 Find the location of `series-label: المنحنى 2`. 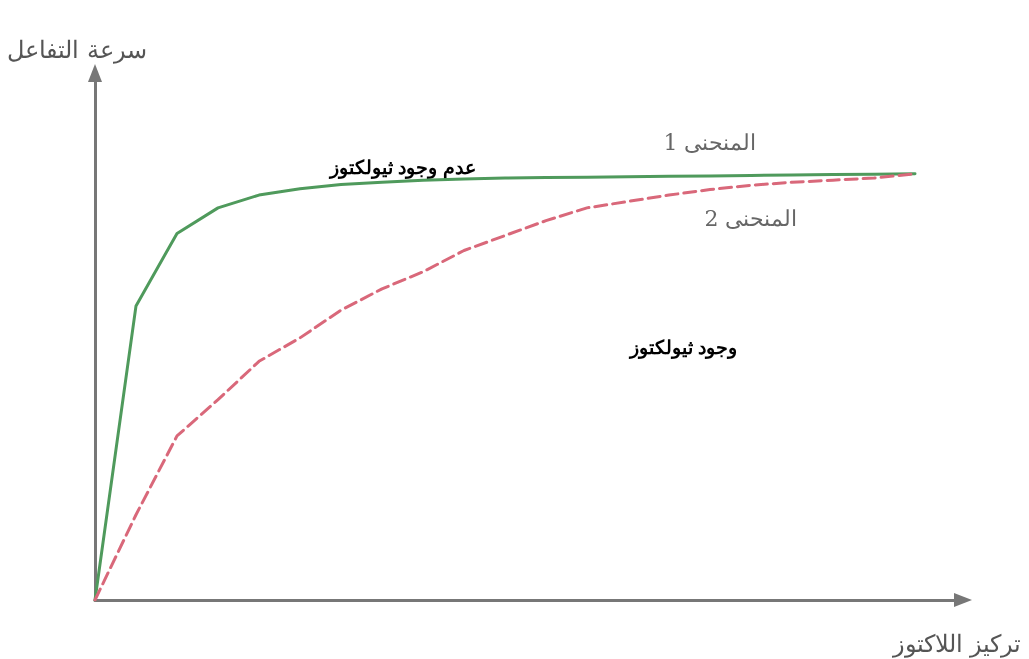

series-label: المنحنى 2 is located at coordinates (751, 218).